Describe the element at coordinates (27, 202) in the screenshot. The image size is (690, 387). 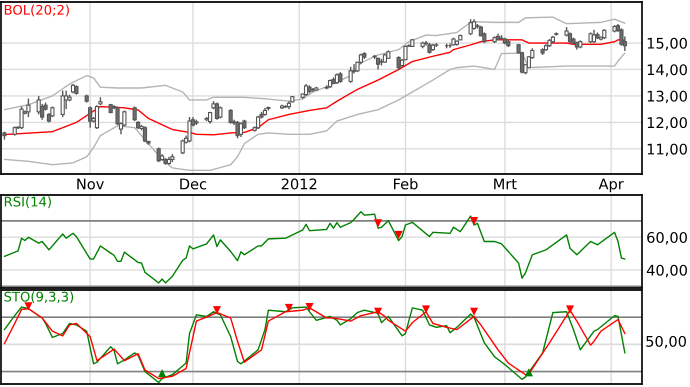
I see `chart-title: RSI(14)` at that location.